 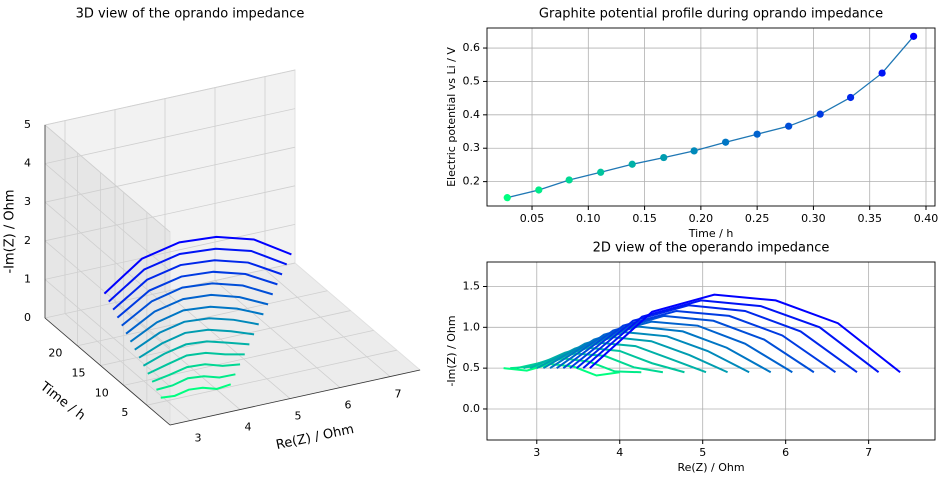 What do you see at coordinates (472, 147) in the screenshot?
I see `y-tick-label: 0.3` at bounding box center [472, 147].